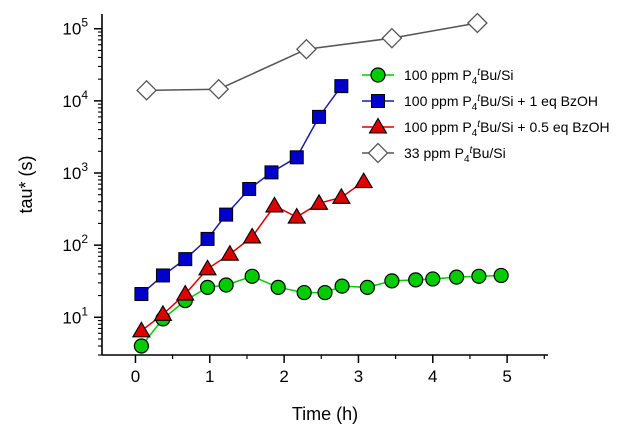  I want to click on y-tick-label: 10¹, so click(75, 315).